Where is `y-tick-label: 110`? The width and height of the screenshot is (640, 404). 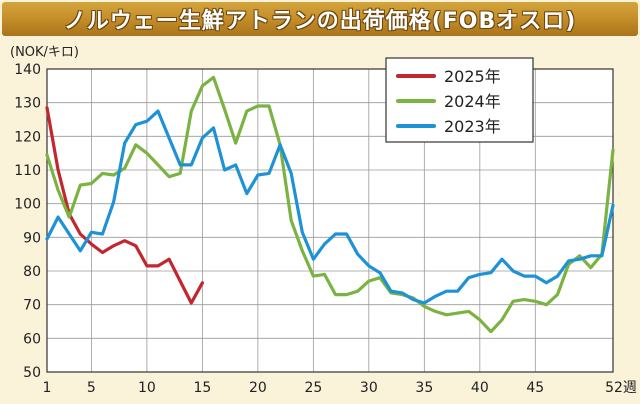
y-tick-label: 110 is located at coordinates (27, 171).